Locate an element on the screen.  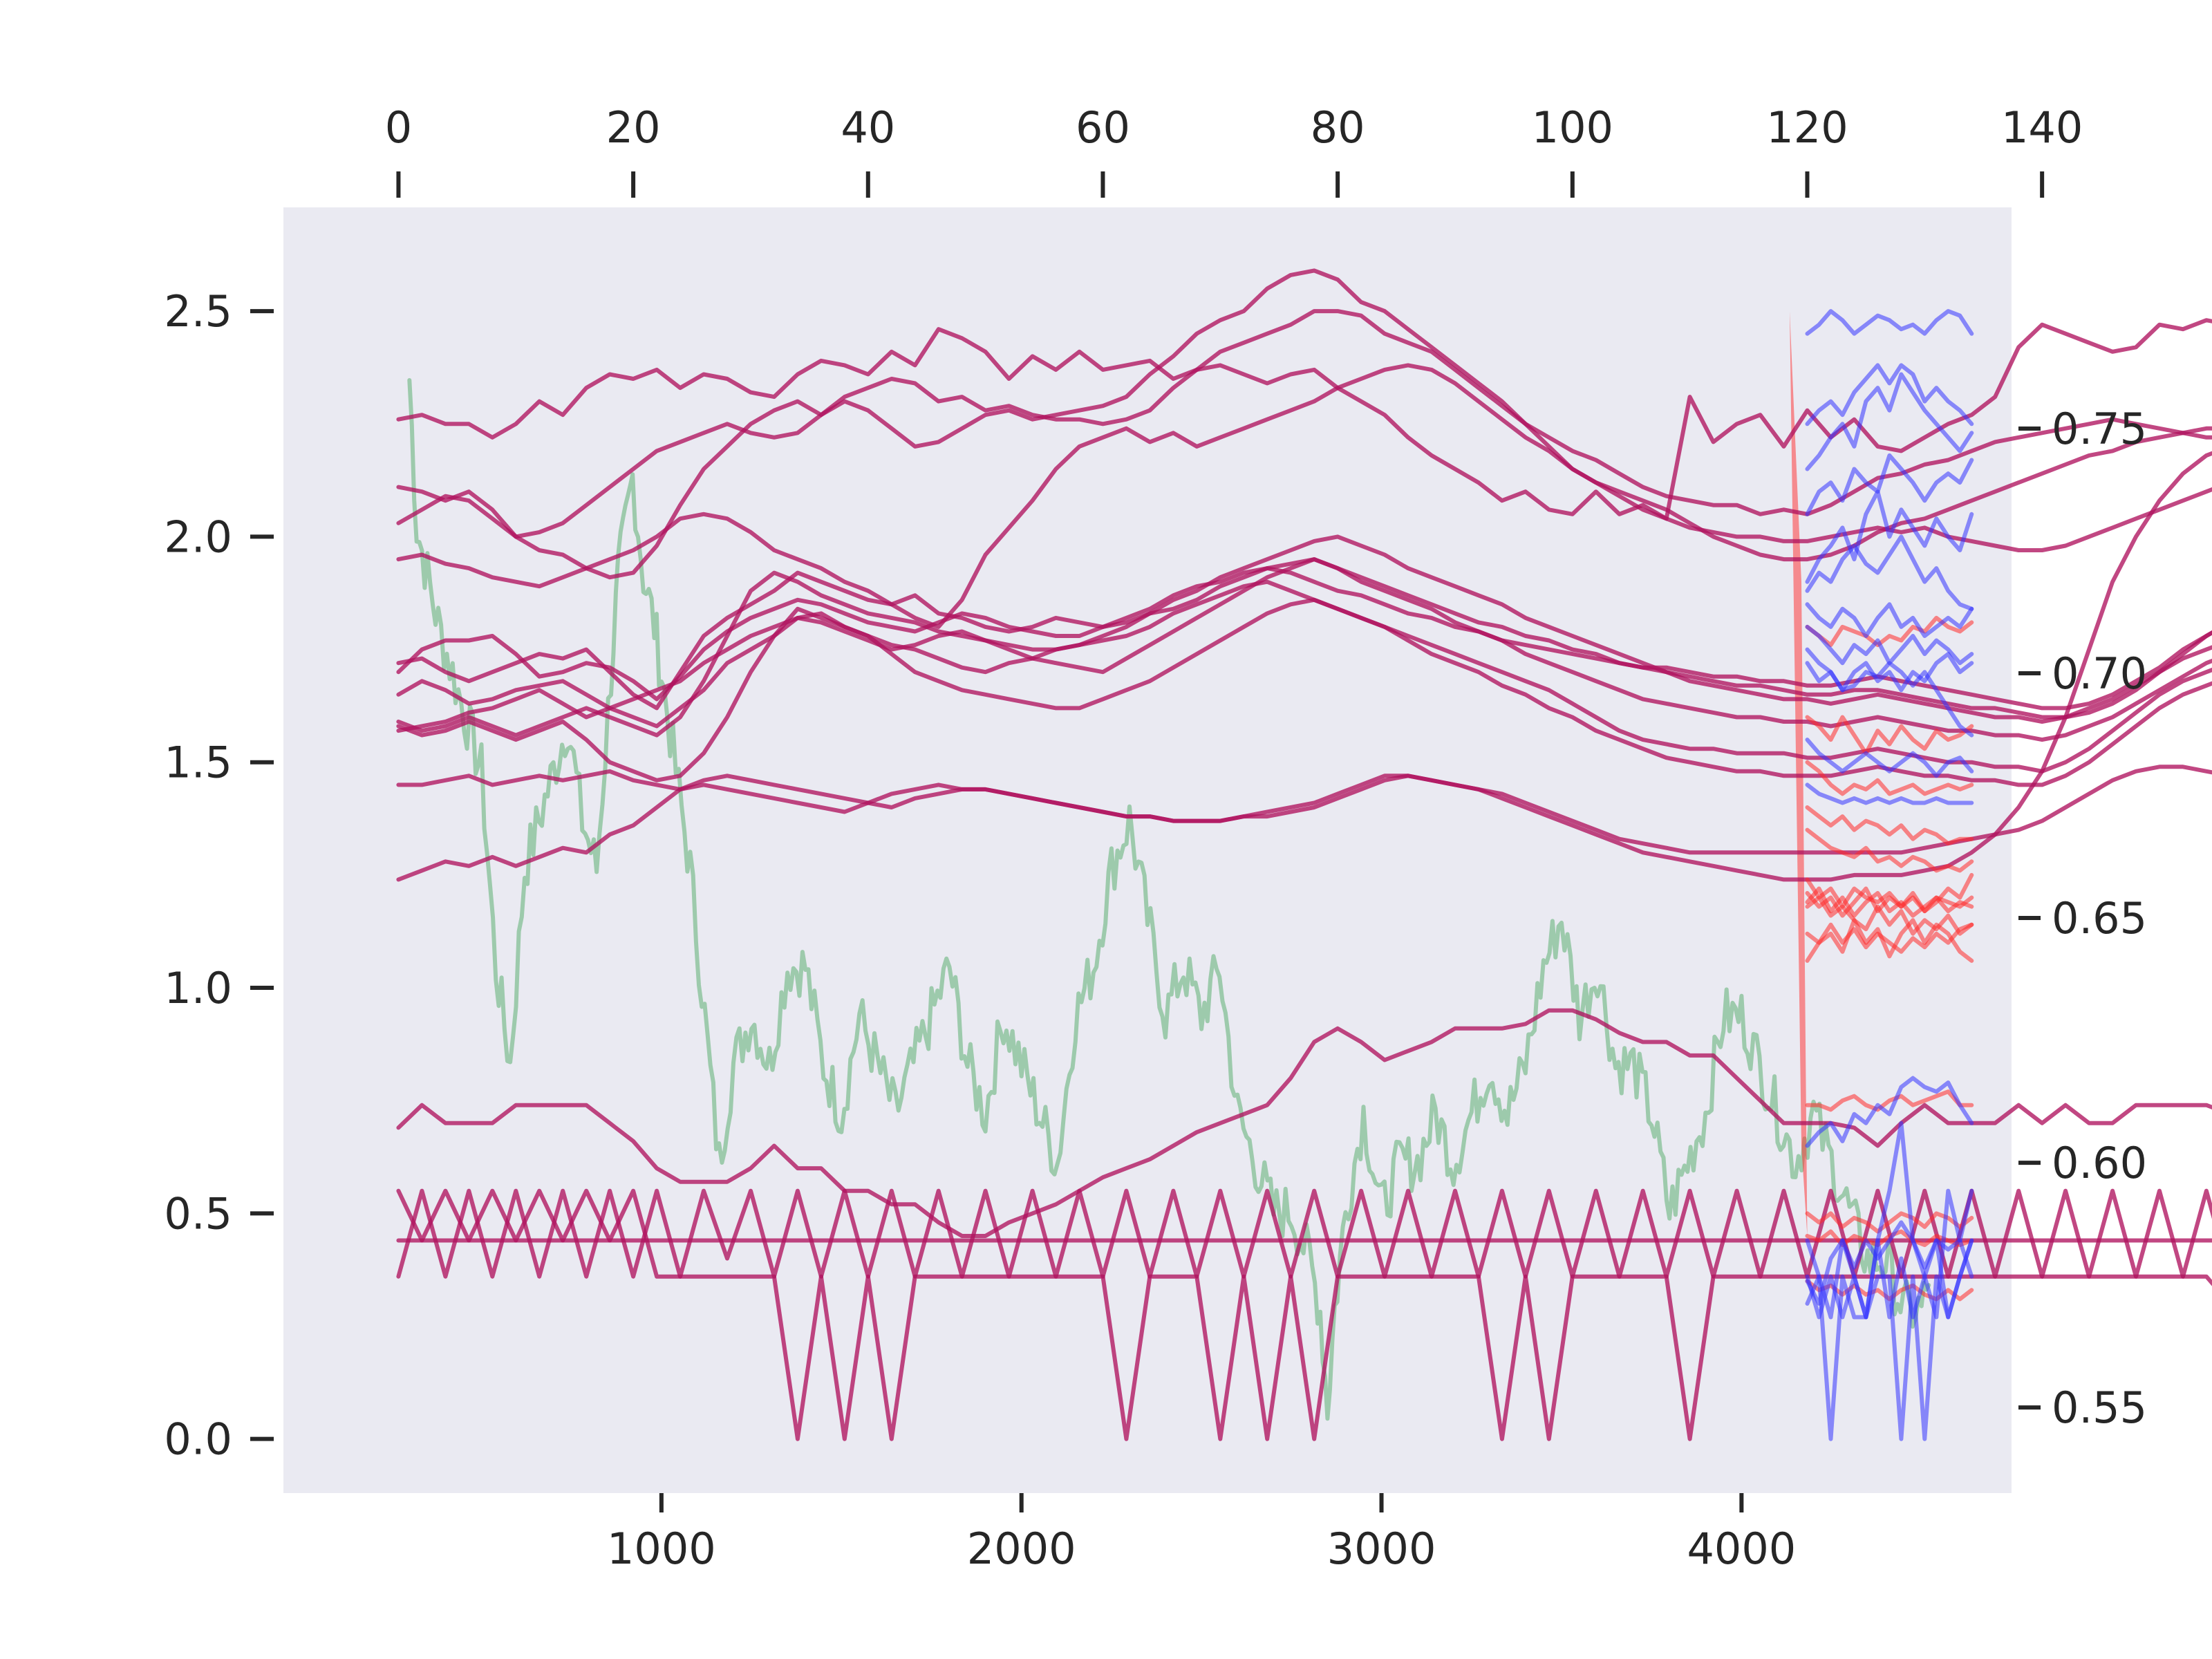
top-axis-tick-label: 120 is located at coordinates (1807, 128).